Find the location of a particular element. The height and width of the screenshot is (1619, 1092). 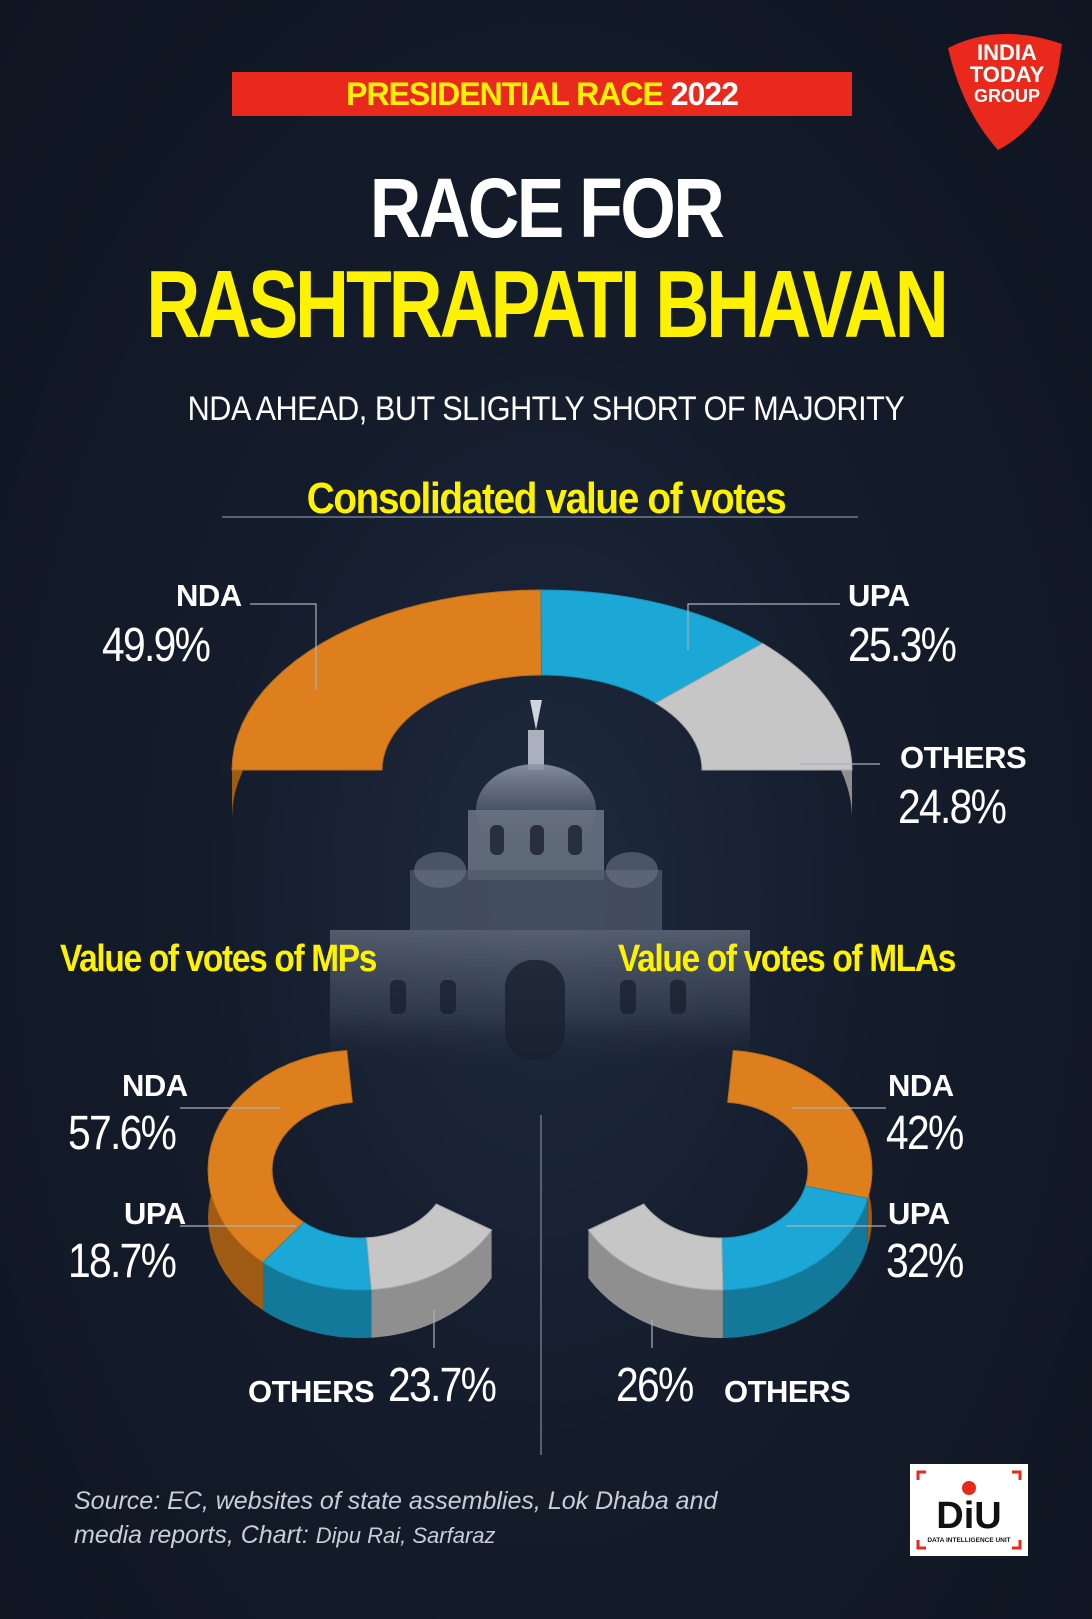

mps-value-others: 23.7% is located at coordinates (442, 1385).